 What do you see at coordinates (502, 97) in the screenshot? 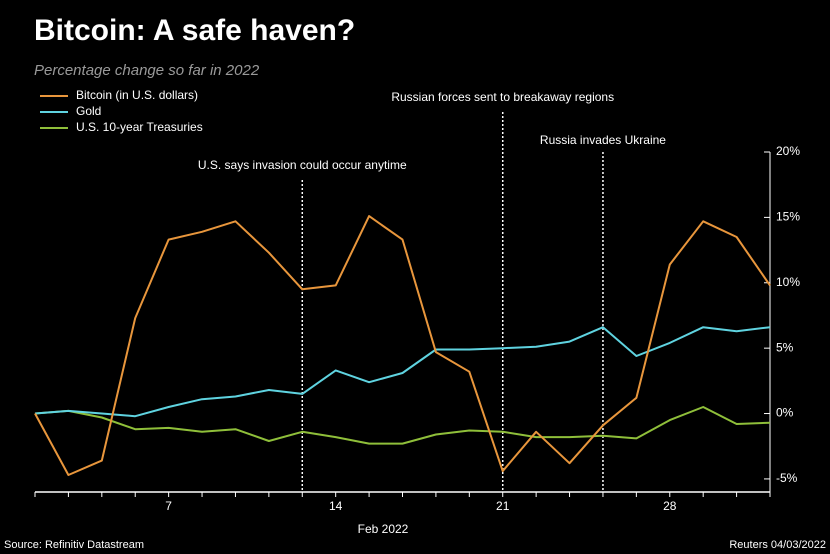
I see `event-label: Russian forces sent to breakaway regions` at bounding box center [502, 97].